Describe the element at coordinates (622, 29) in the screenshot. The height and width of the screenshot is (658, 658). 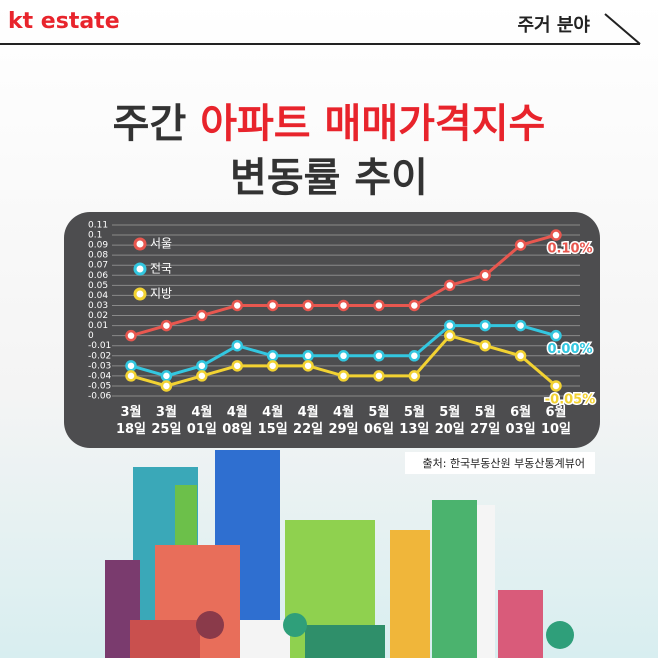
I see `header-slash` at that location.